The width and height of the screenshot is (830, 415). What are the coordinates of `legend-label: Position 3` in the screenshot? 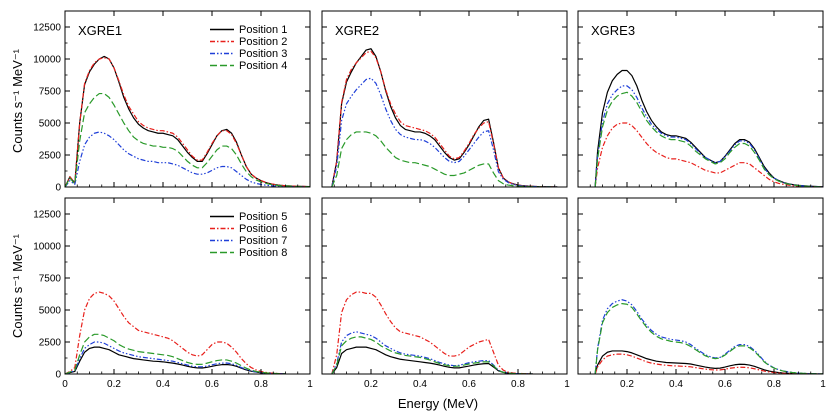 It's located at (263, 54).